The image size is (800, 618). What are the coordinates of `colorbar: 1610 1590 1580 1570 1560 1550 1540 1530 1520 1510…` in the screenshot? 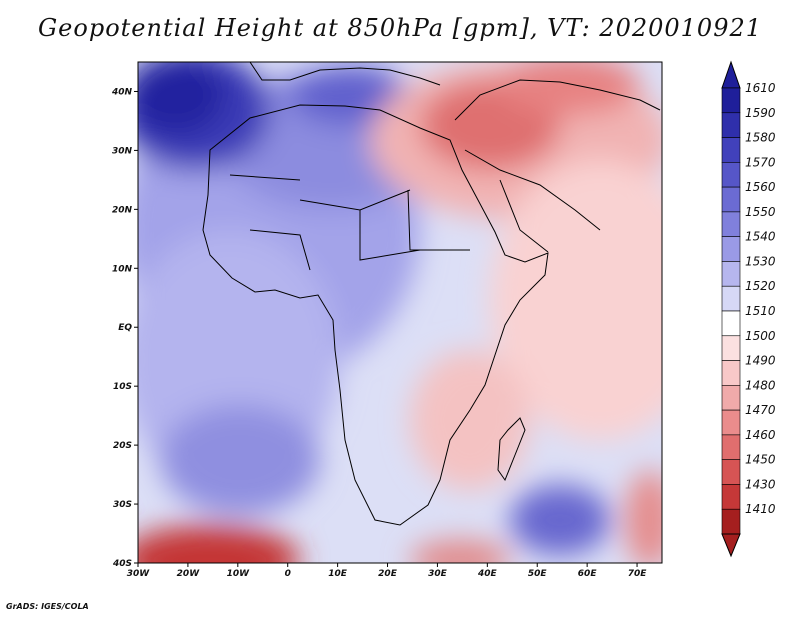 It's located at (748, 309).